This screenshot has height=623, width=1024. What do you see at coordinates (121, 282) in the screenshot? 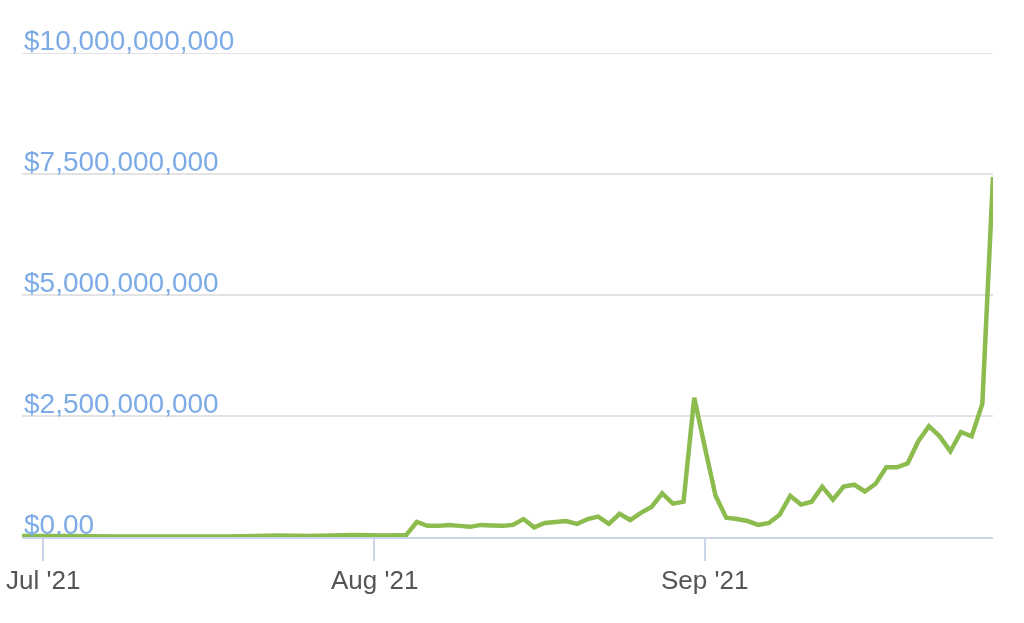
I see `y-tick-label: $5,000,000,000` at bounding box center [121, 282].